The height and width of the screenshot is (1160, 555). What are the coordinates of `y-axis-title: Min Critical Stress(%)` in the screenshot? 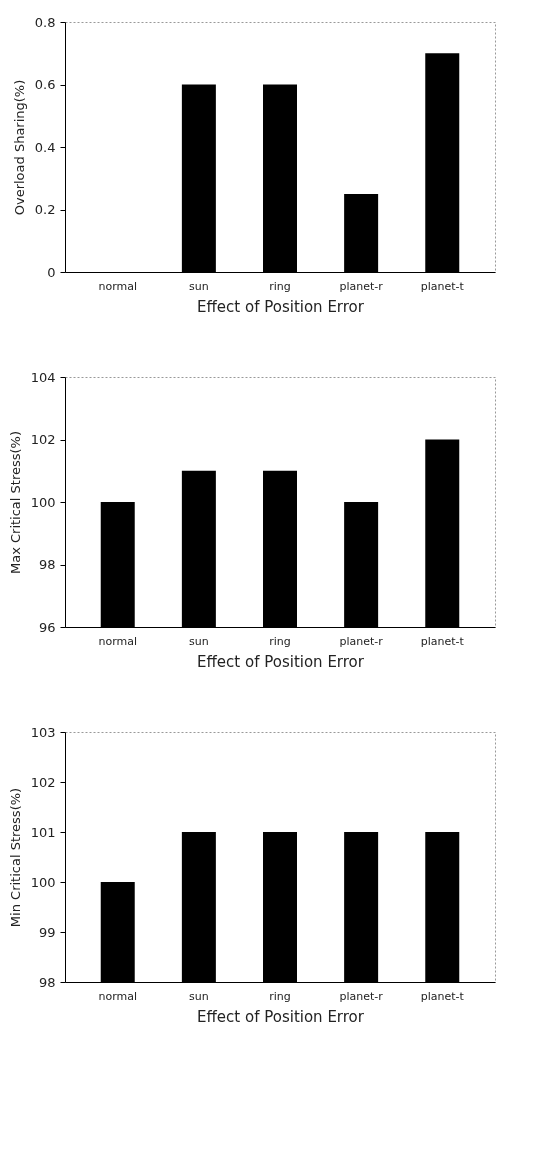 It's located at (15, 857).